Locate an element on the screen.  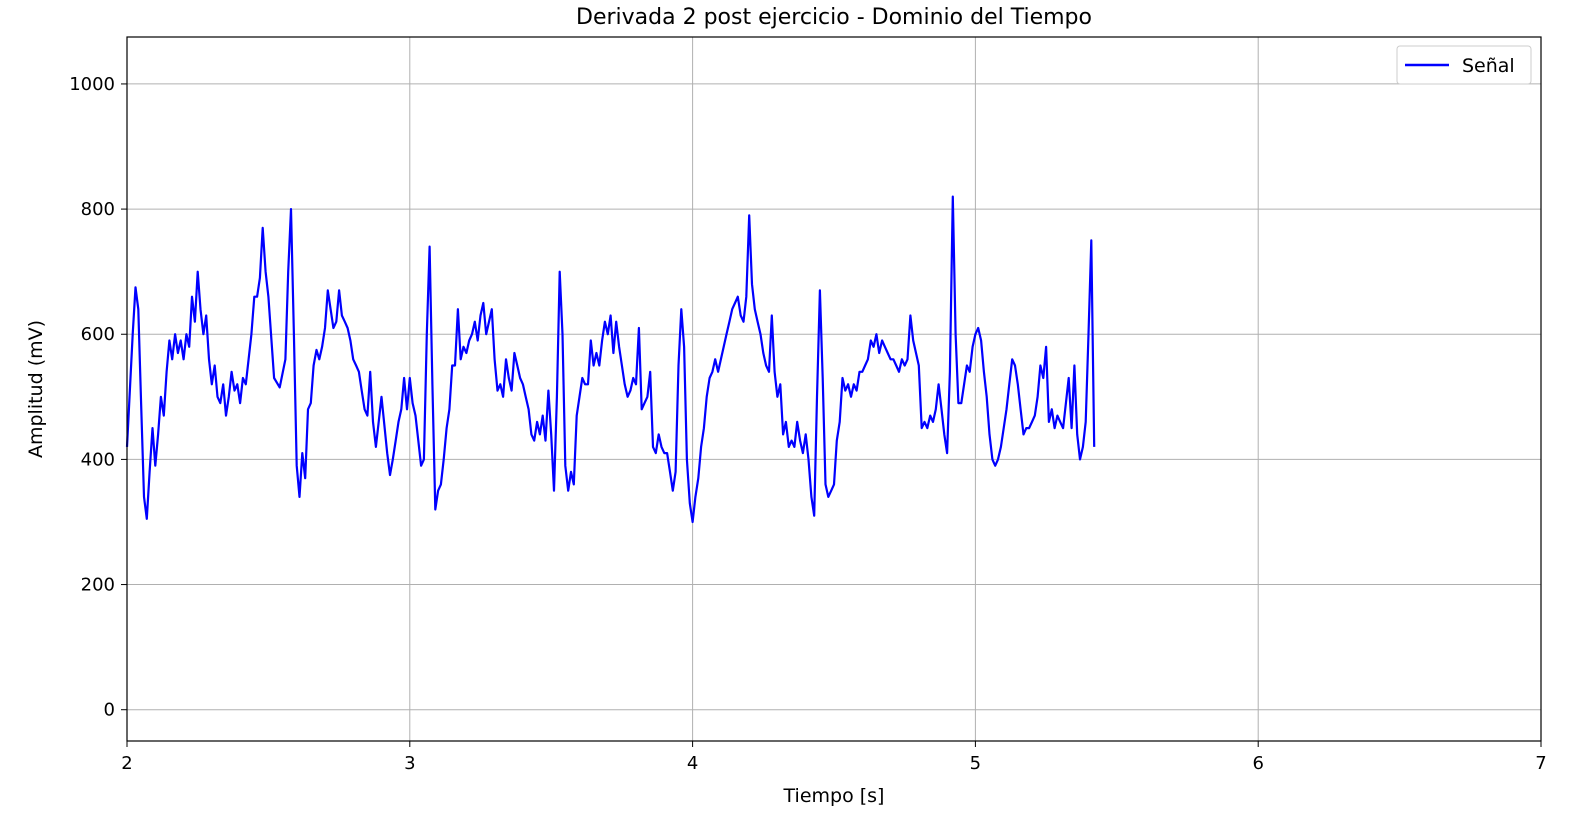
x-tick-label: 4 is located at coordinates (692, 763).